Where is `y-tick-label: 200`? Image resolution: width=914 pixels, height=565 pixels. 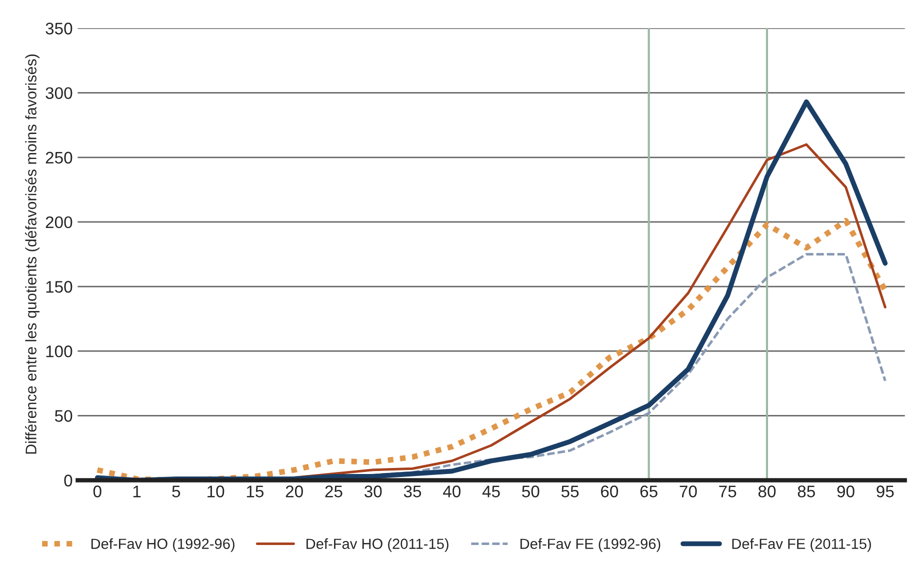
y-tick-label: 200 is located at coordinates (59, 222).